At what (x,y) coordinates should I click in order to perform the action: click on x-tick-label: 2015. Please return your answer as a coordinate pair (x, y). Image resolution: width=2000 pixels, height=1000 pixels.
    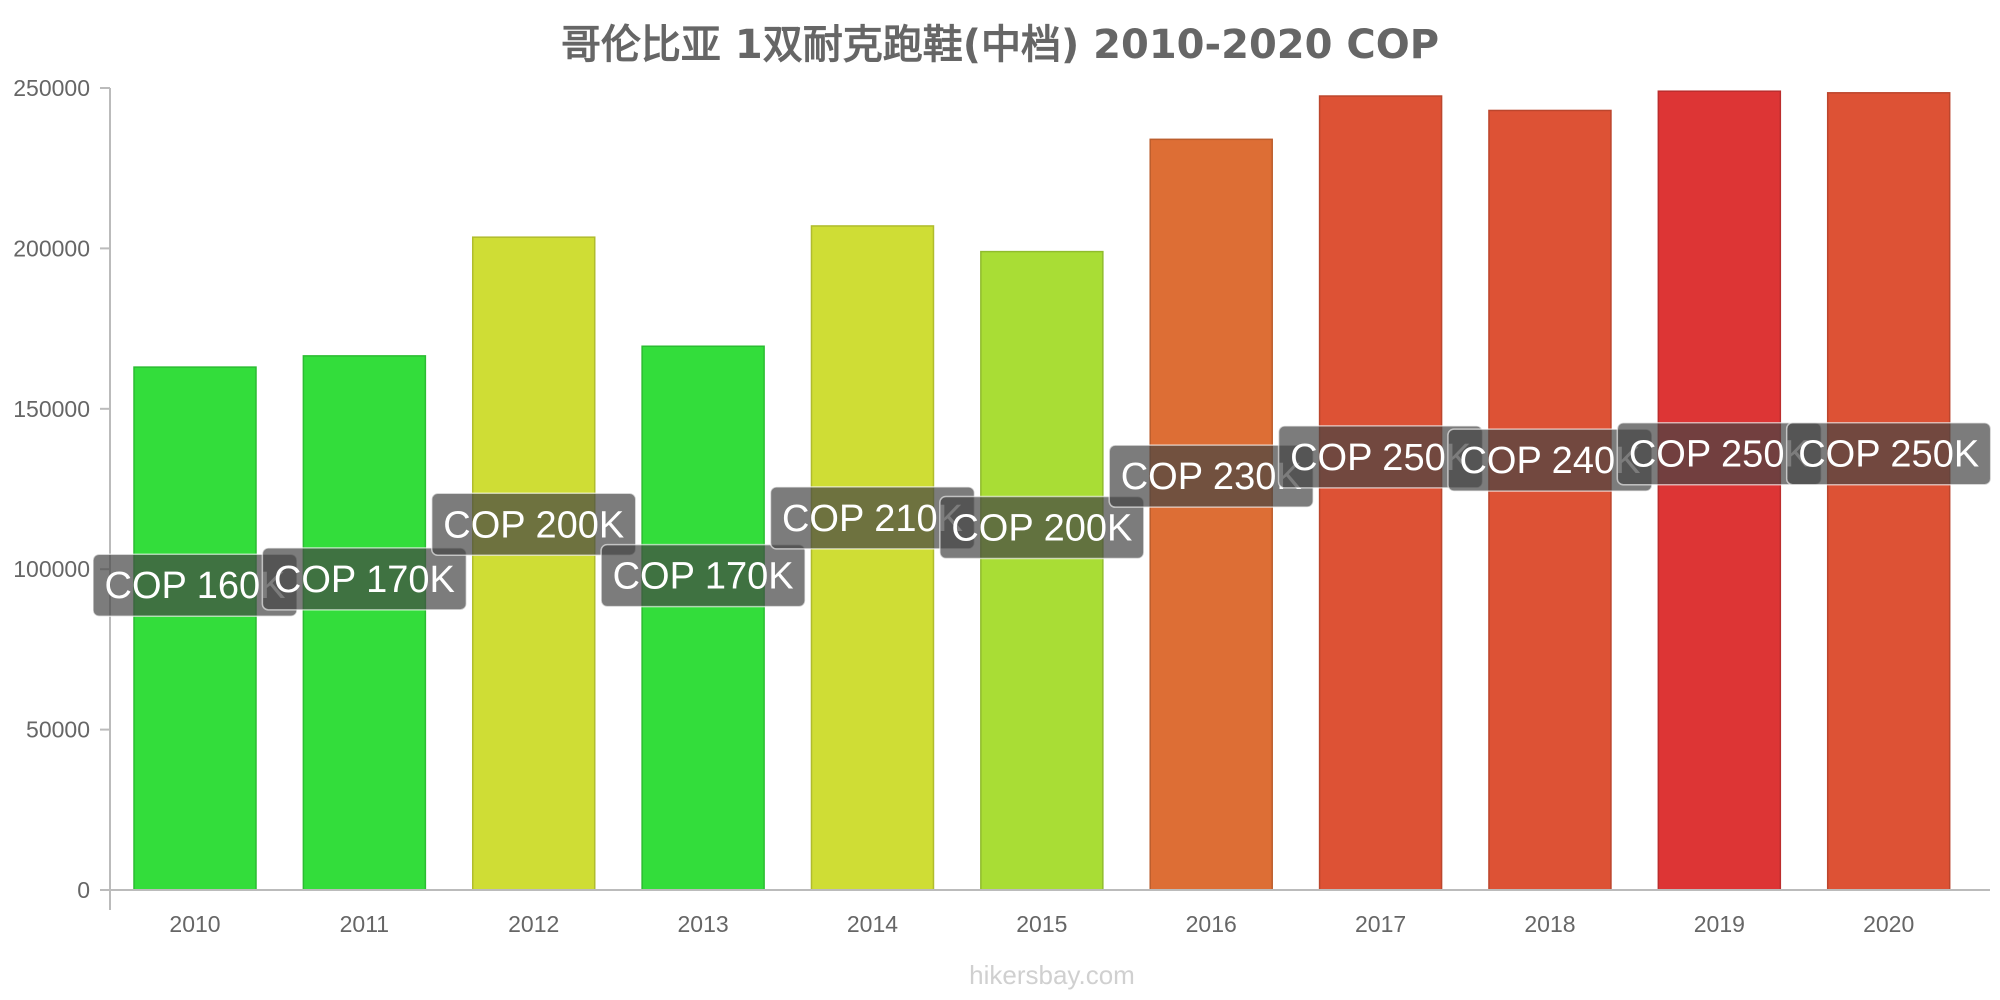
    Looking at the image, I should click on (1041, 924).